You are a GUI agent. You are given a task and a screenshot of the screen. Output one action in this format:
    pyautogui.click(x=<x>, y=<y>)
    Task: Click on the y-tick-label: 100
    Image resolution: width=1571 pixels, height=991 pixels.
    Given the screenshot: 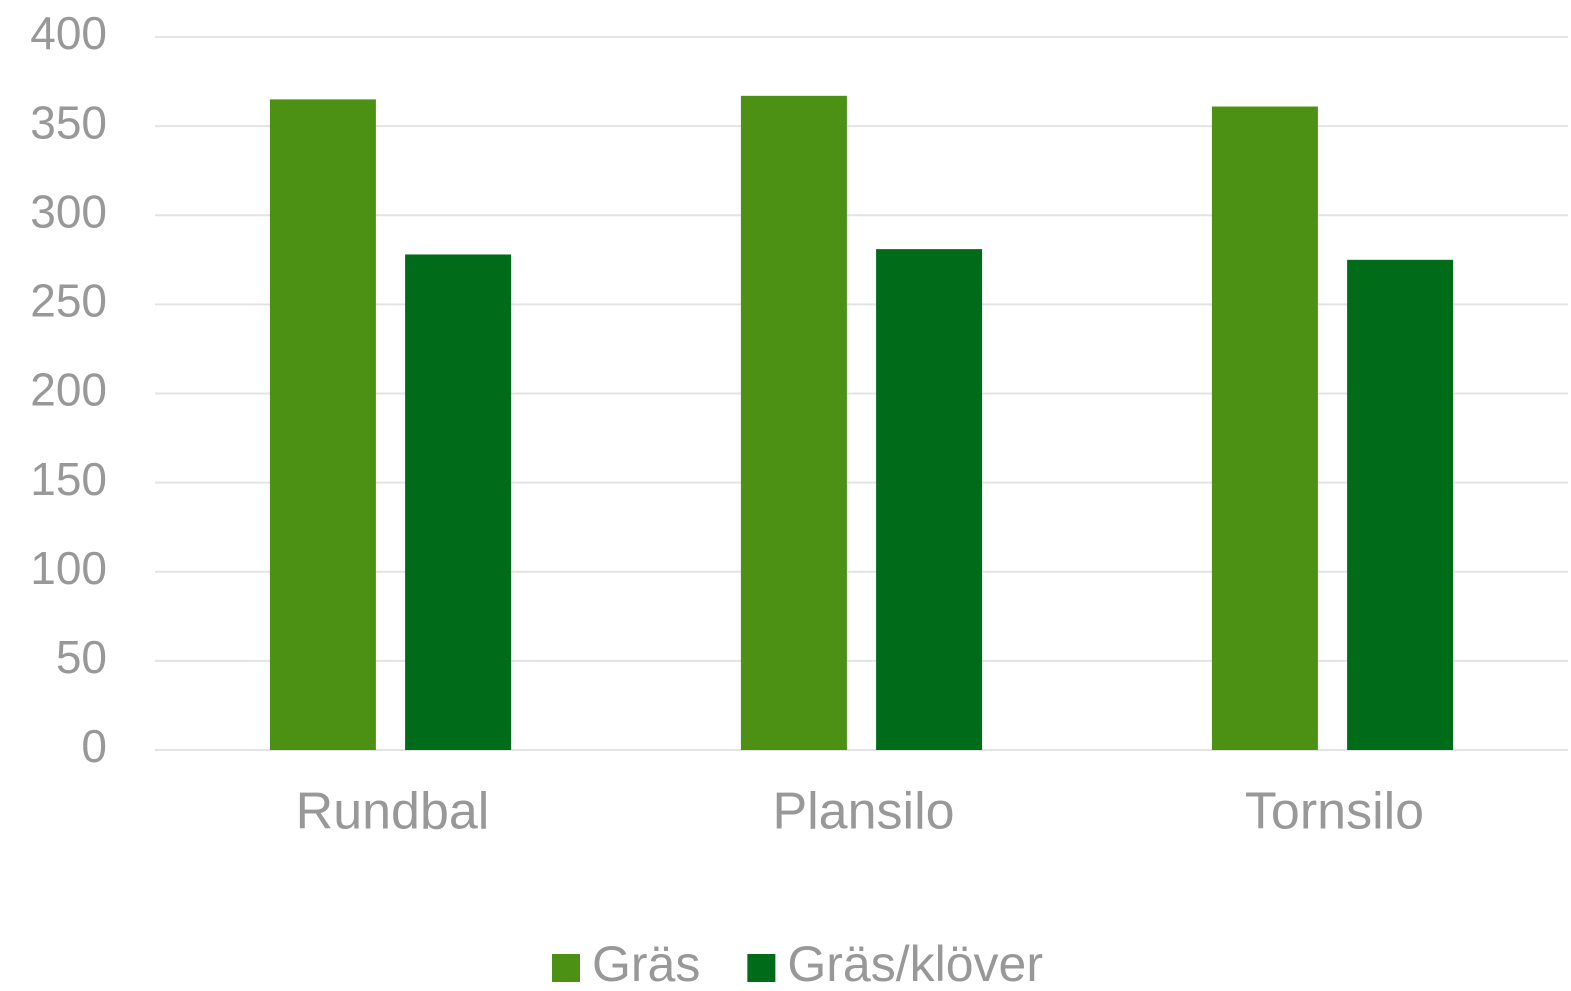 What is the action you would take?
    pyautogui.click(x=68, y=568)
    